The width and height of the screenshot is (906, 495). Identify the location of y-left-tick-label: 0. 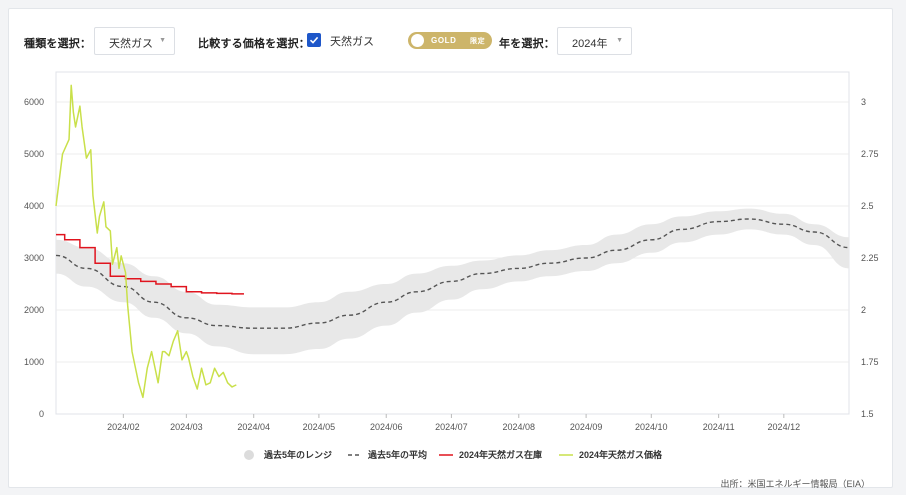
(41, 414).